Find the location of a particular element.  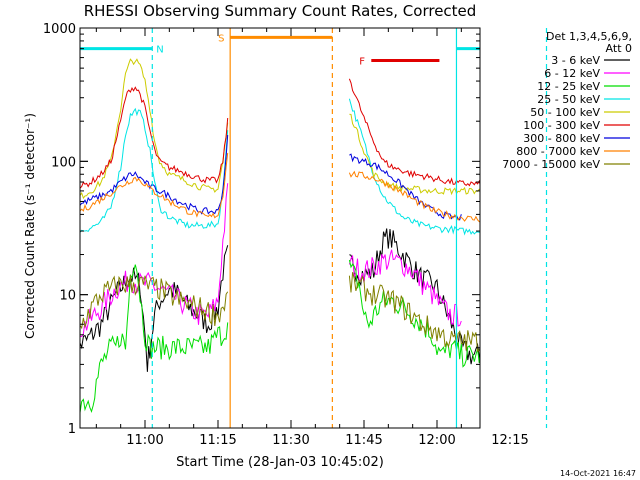

x-tick-label: 11:30 is located at coordinates (290, 440).